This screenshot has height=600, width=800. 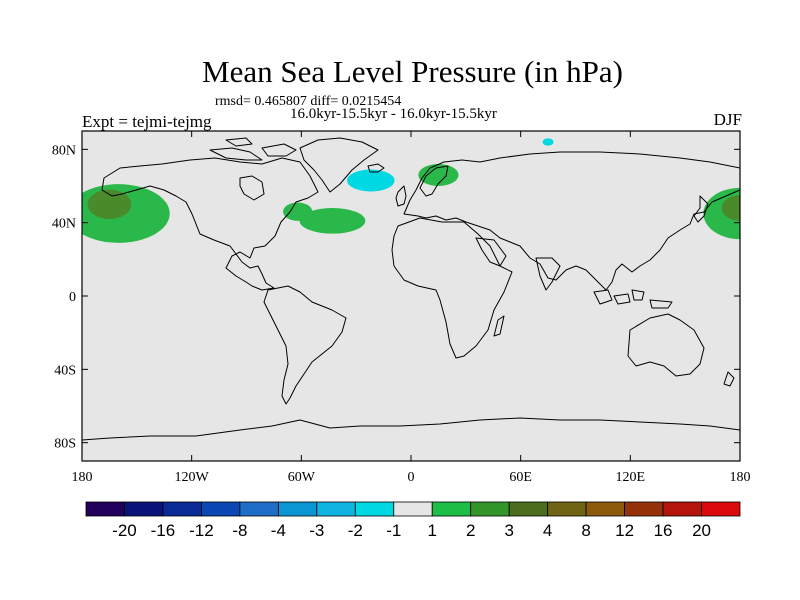 What do you see at coordinates (278, 530) in the screenshot?
I see `colorbar-label: -4` at bounding box center [278, 530].